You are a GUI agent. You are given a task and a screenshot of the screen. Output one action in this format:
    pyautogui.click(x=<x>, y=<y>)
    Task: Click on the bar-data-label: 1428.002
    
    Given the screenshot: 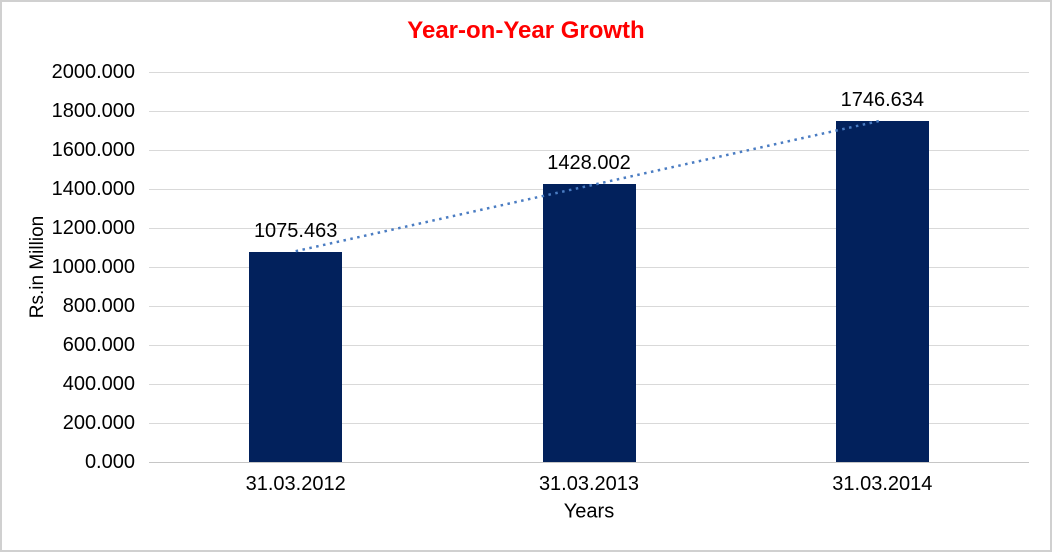 What is the action you would take?
    pyautogui.click(x=589, y=162)
    